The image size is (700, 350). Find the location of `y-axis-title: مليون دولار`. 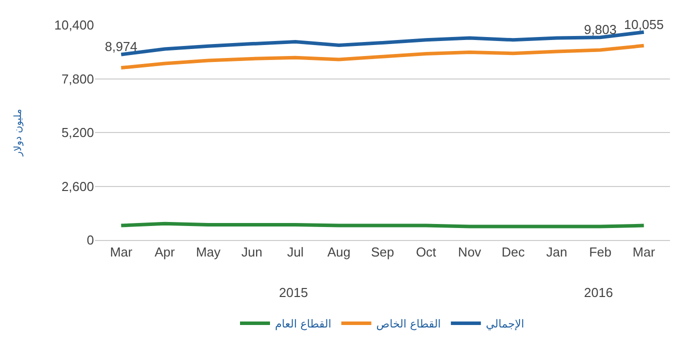

y-axis-title: مليون دولار is located at coordinates (18, 133).